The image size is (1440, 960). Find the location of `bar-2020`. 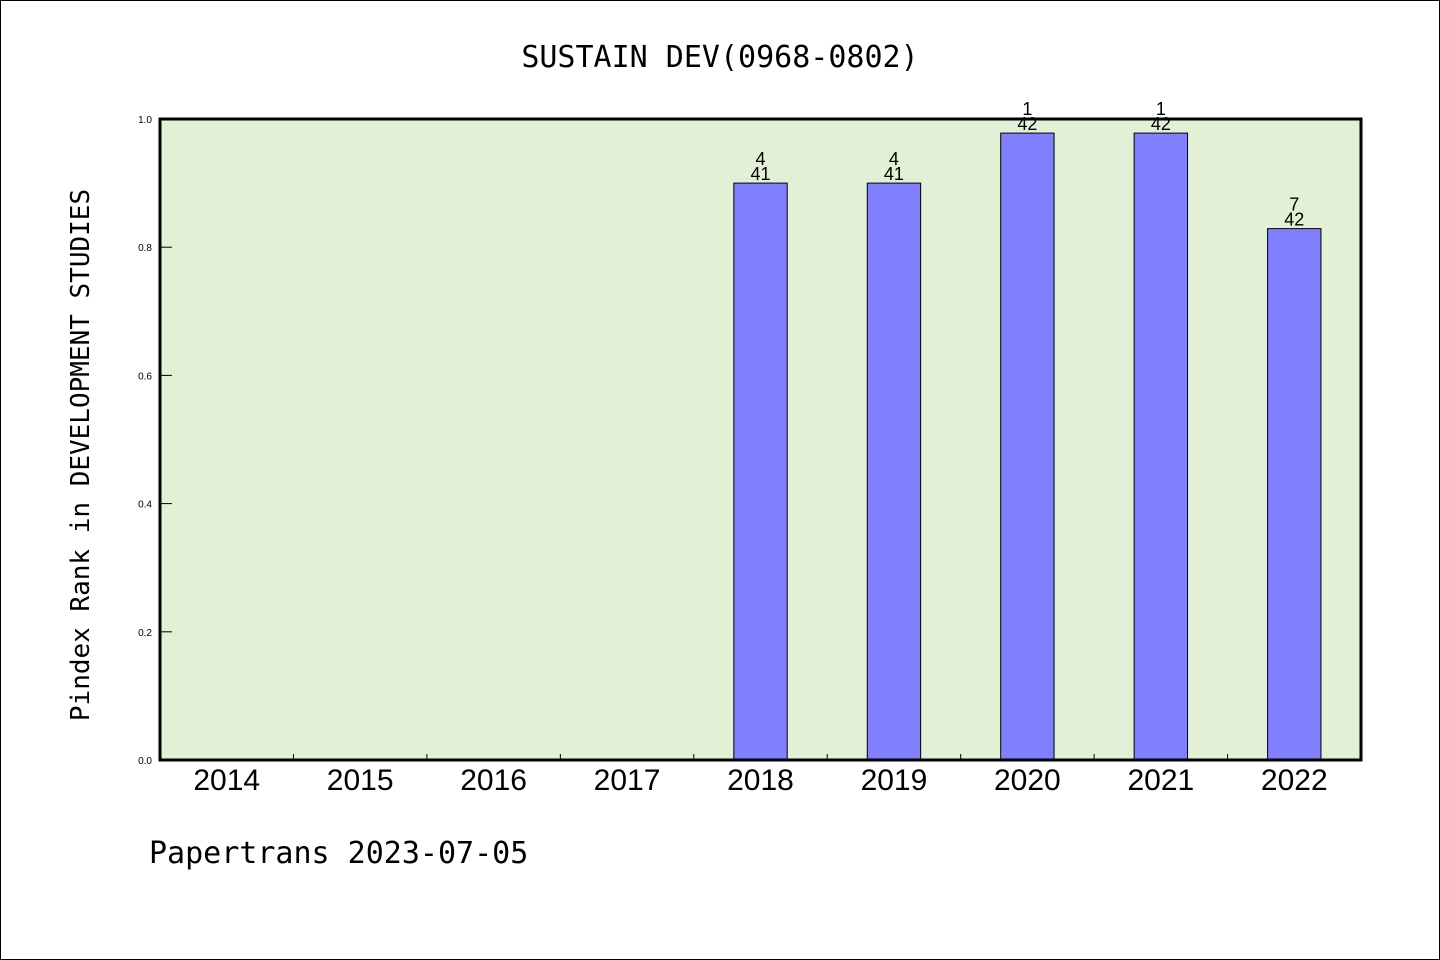

bar-2020 is located at coordinates (1027, 446).